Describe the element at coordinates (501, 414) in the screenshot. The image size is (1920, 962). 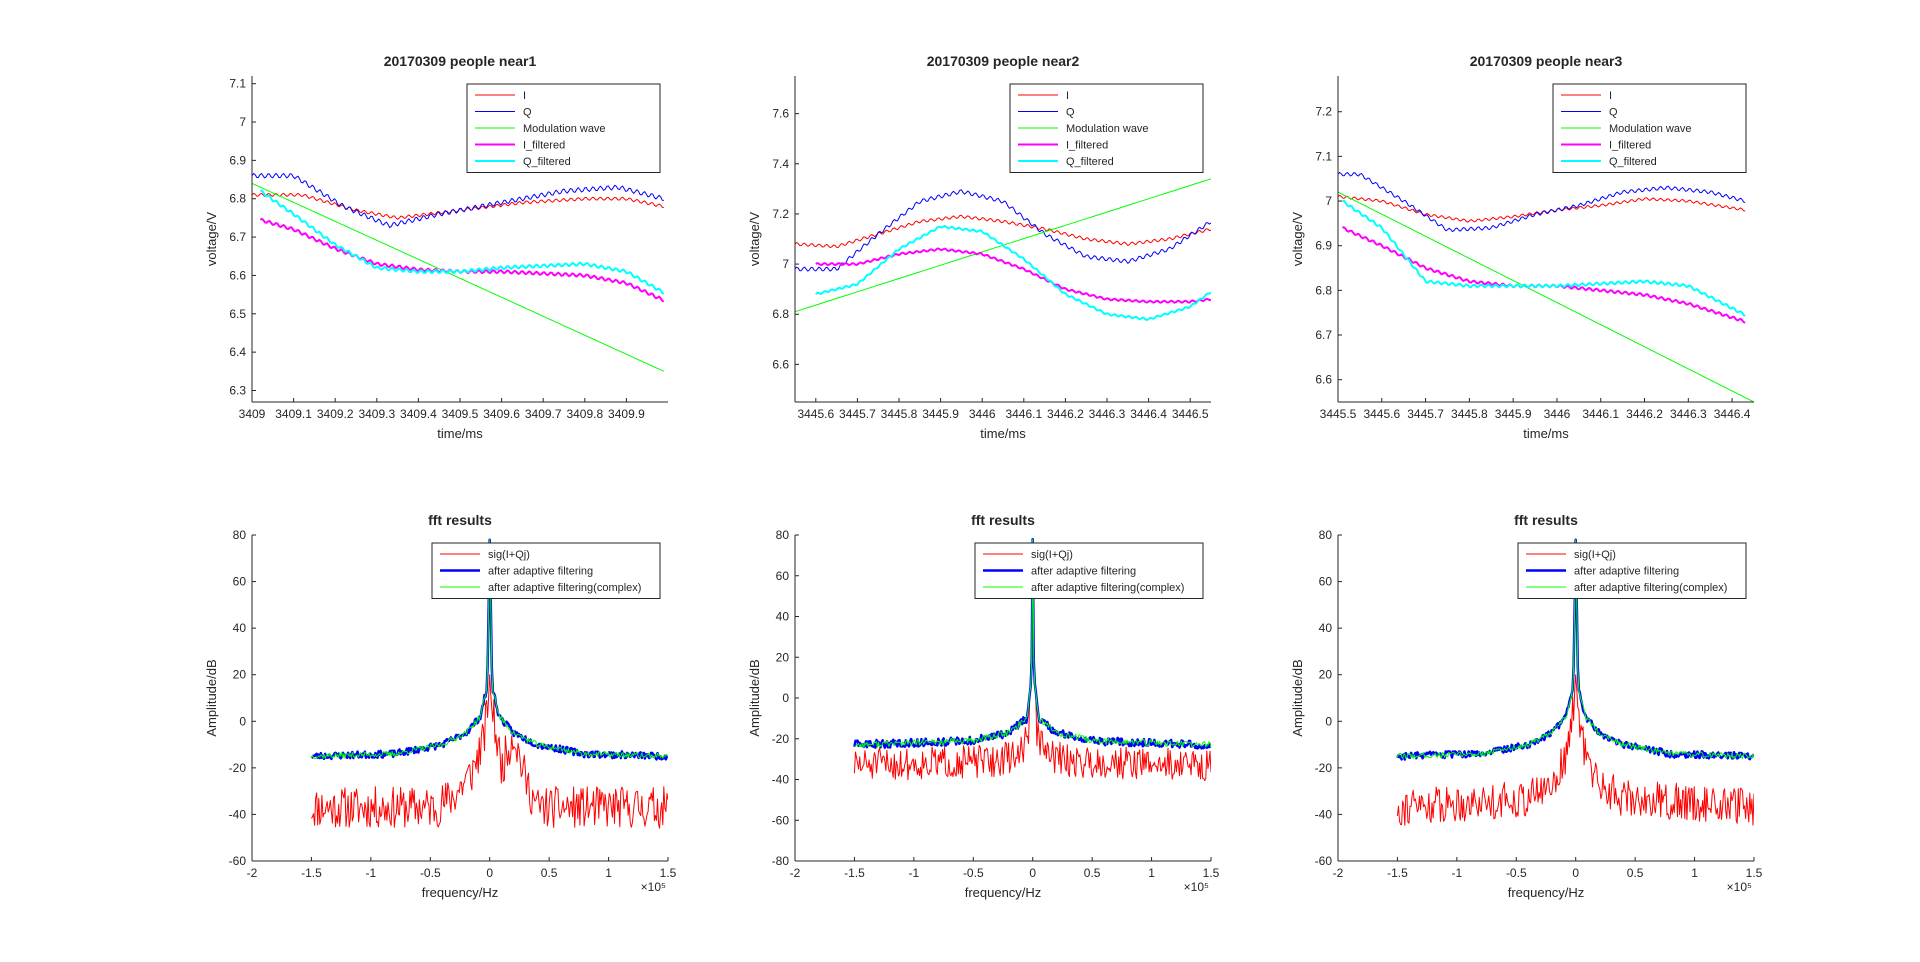
I see `x-tick-label: 3409.6` at that location.